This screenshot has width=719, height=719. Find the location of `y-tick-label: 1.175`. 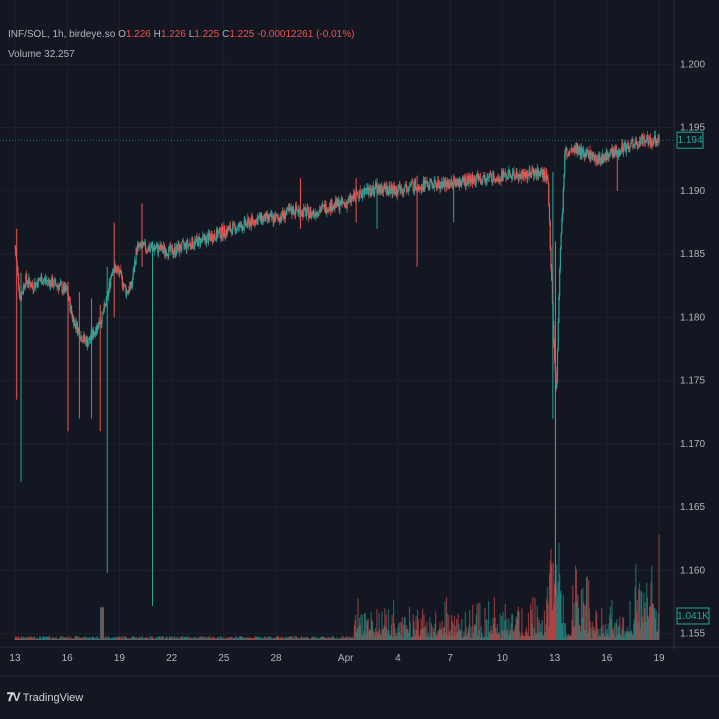

y-tick-label: 1.175 is located at coordinates (692, 381).